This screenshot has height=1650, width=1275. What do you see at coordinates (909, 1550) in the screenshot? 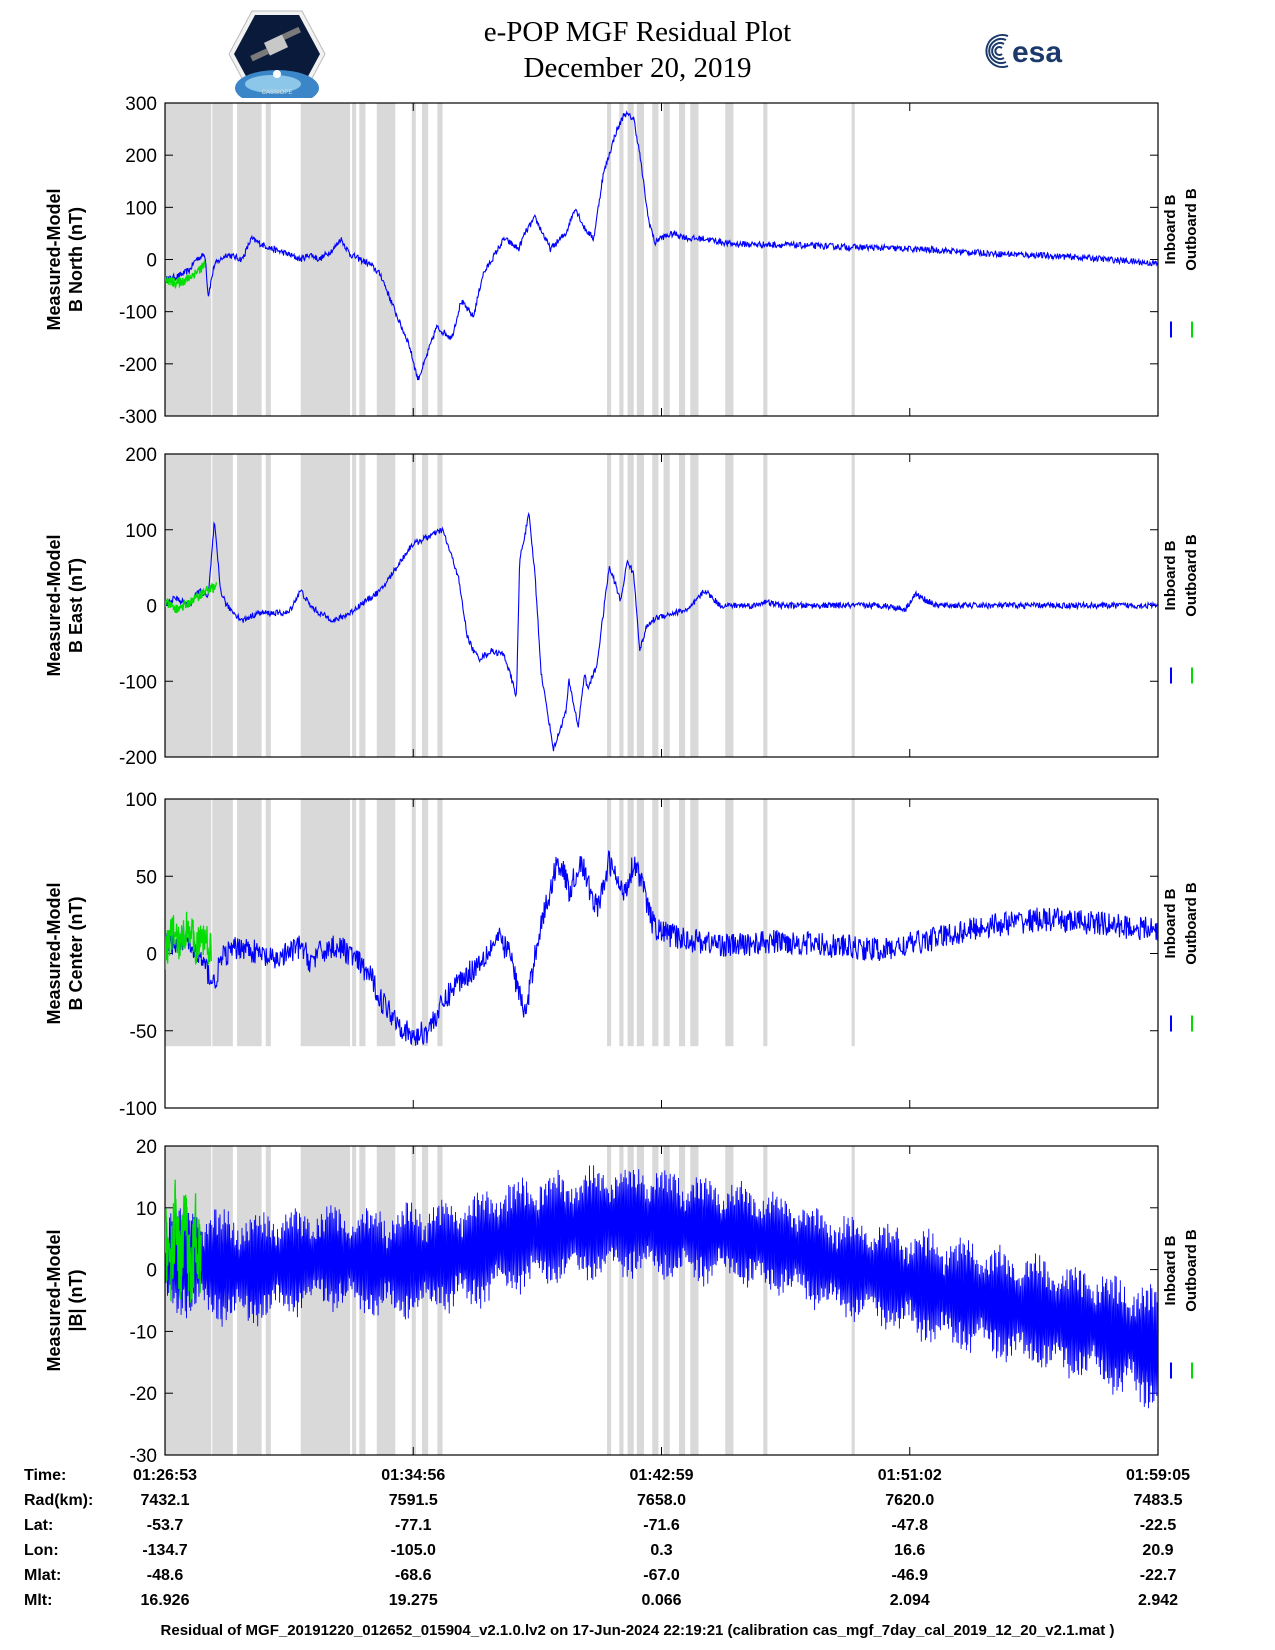
I see `info-cell-lon: 16.6` at bounding box center [909, 1550].